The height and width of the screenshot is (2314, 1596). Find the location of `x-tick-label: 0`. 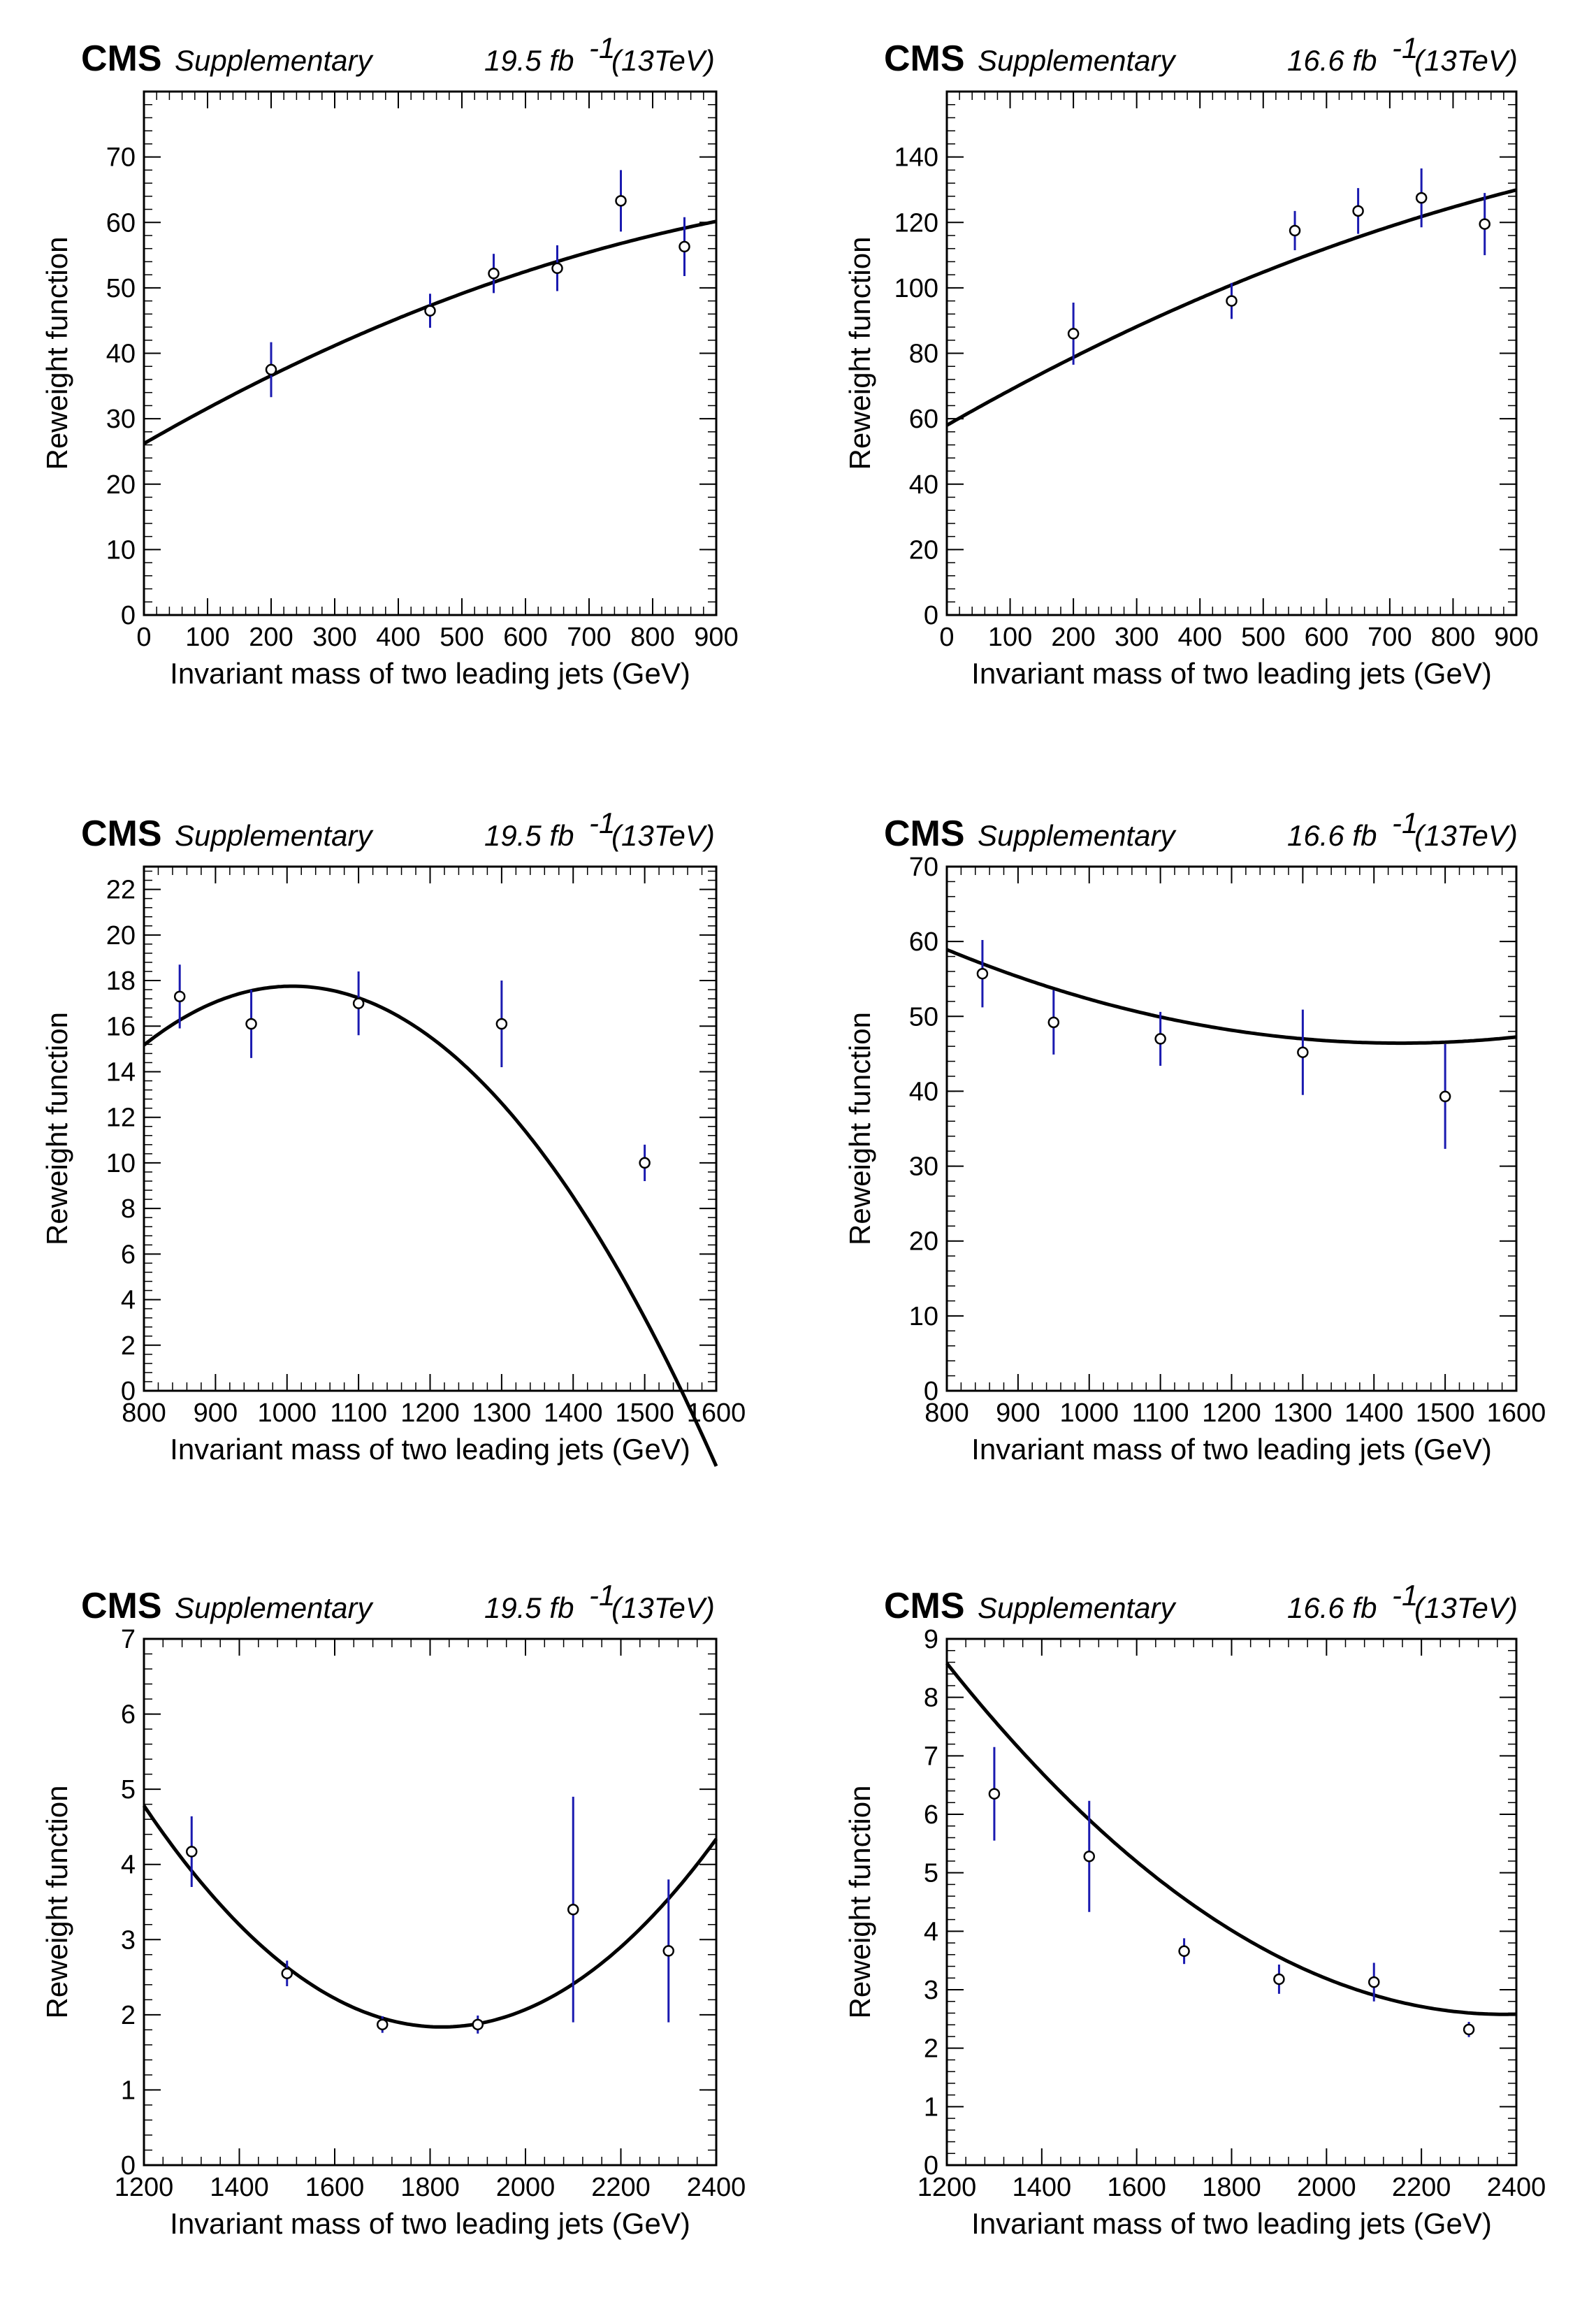

x-tick-label: 0 is located at coordinates (946, 637).